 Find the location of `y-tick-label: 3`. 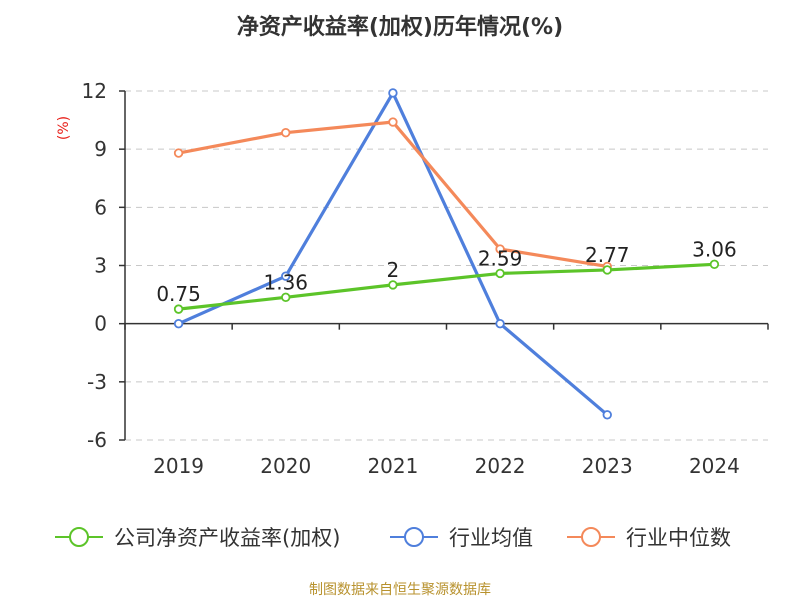

y-tick-label: 3 is located at coordinates (100, 266).